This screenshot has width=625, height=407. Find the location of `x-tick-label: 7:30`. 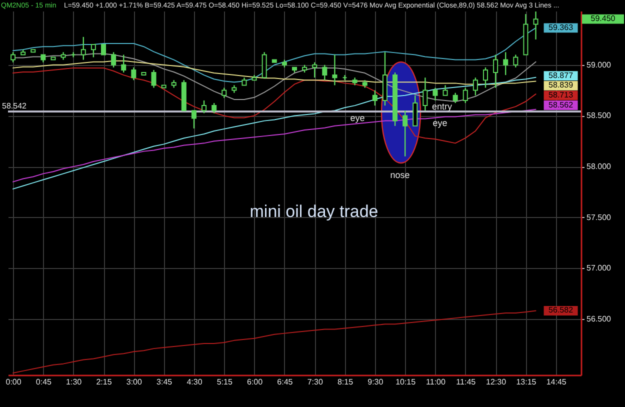

x-tick-label: 7:30 is located at coordinates (315, 382).